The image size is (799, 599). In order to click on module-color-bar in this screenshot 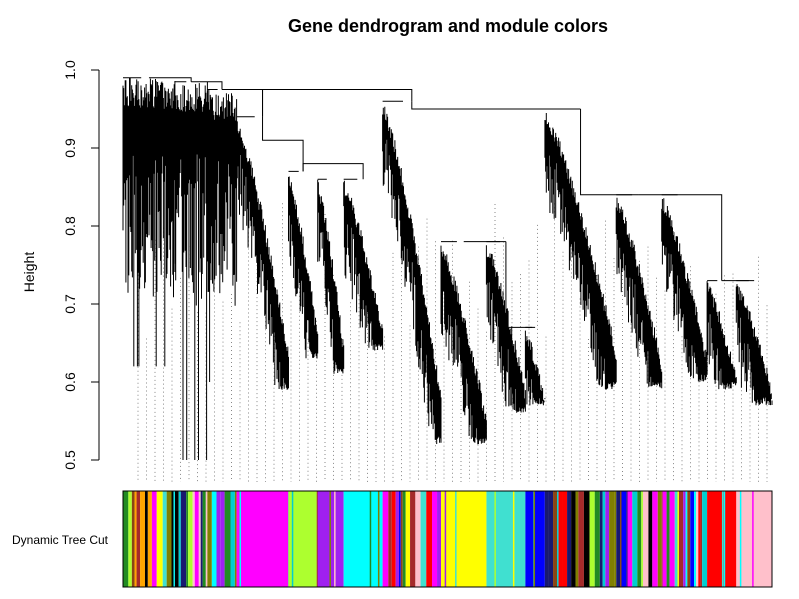, I will do `click(447, 539)`.